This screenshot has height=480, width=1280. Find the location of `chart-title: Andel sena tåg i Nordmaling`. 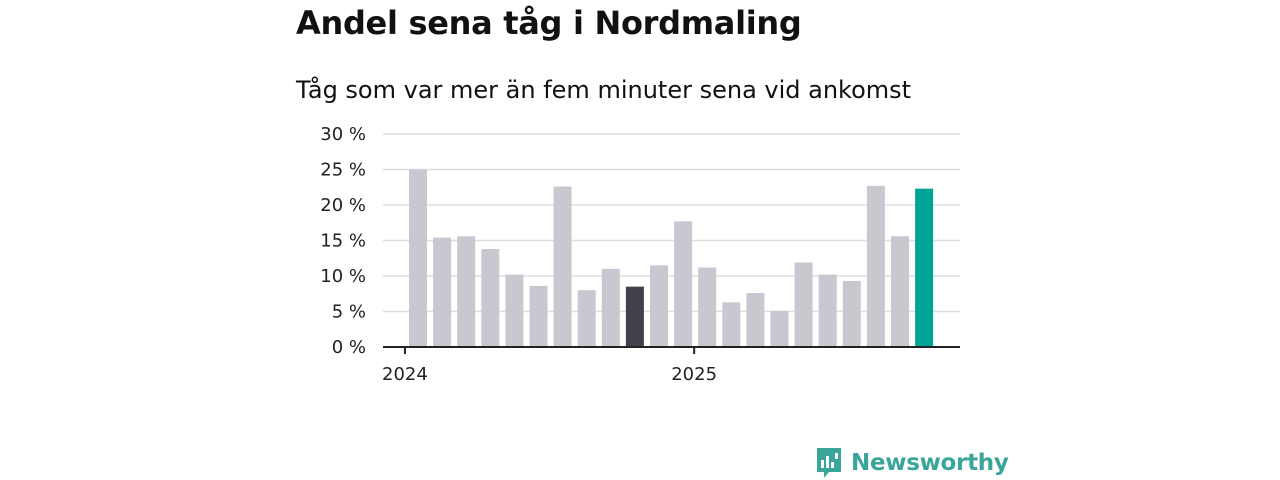

chart-title: Andel sena tåg i Nordmaling is located at coordinates (549, 23).